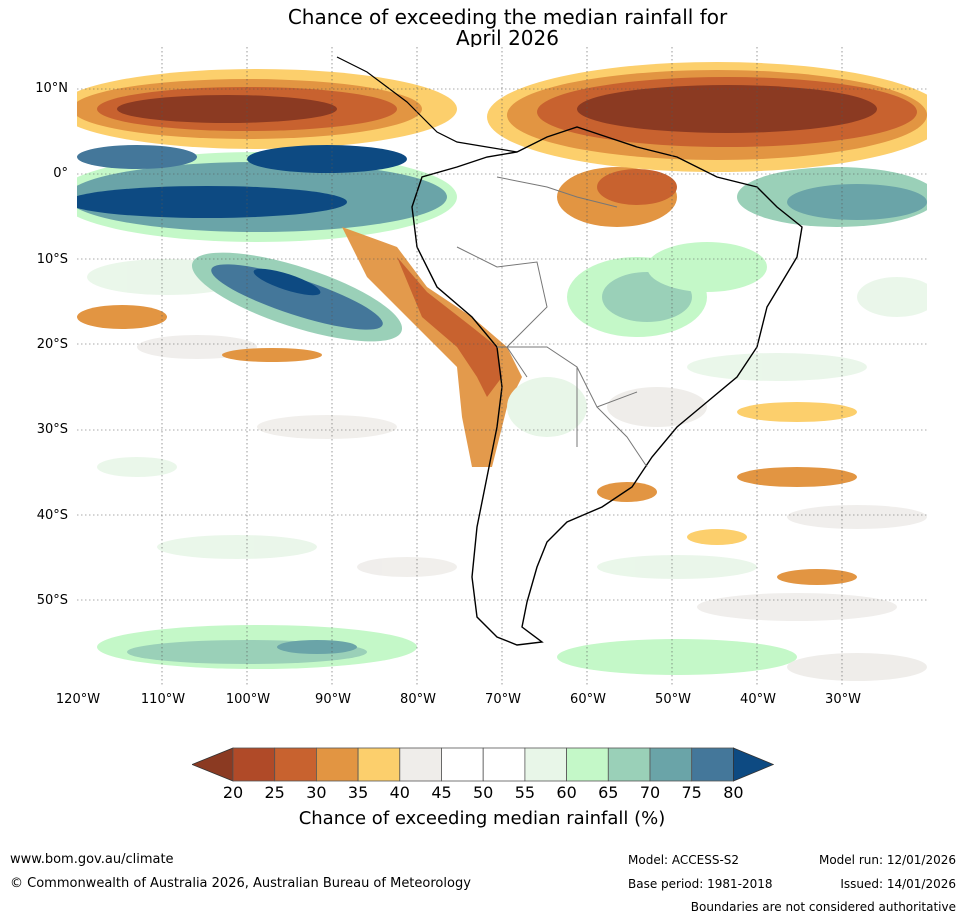 This screenshot has width=965, height=919. I want to click on lat-label-10n: 10°N, so click(51, 88).